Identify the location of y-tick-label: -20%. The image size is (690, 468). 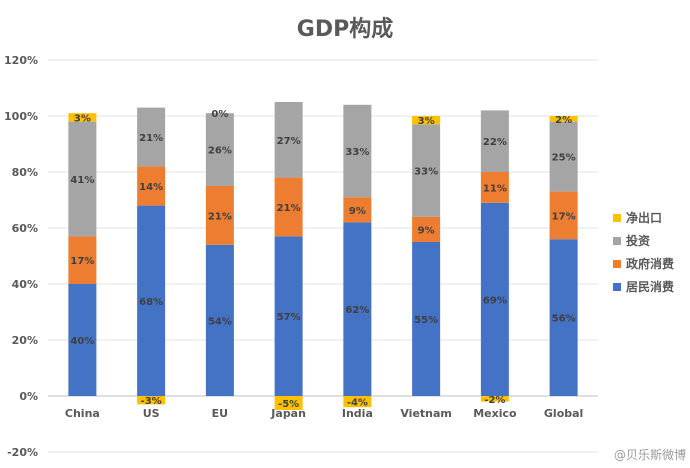
(22, 452).